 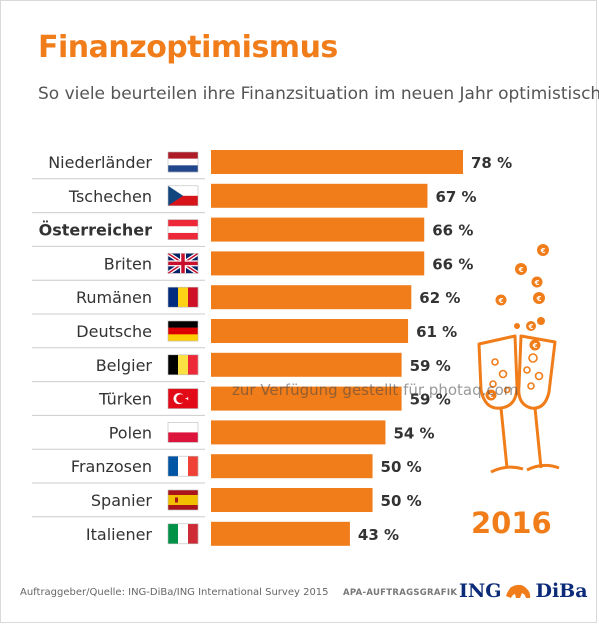 What do you see at coordinates (124, 365) in the screenshot?
I see `category-label: Belgier` at bounding box center [124, 365].